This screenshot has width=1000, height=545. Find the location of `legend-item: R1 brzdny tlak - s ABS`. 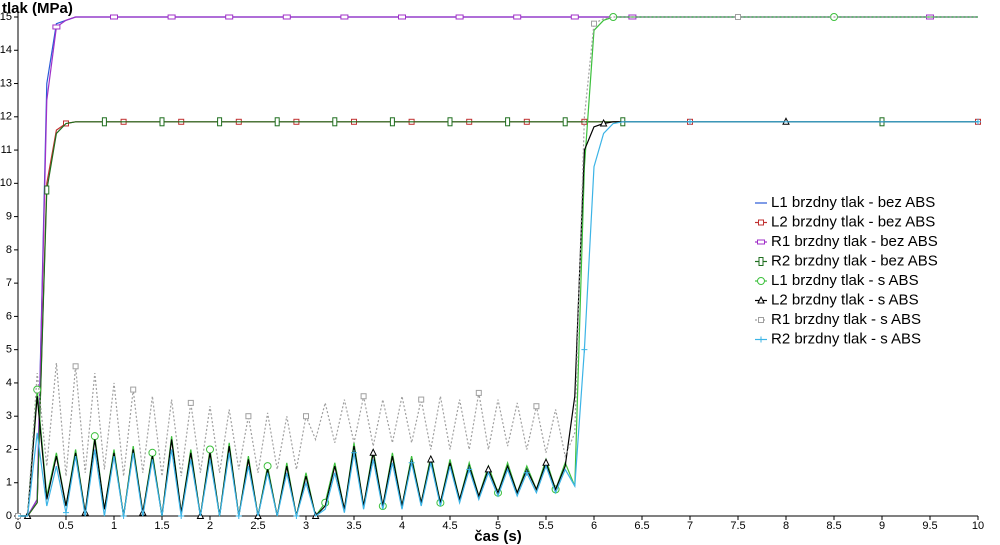

legend-item: R1 brzdny tlak - s ABS is located at coordinates (838, 319).